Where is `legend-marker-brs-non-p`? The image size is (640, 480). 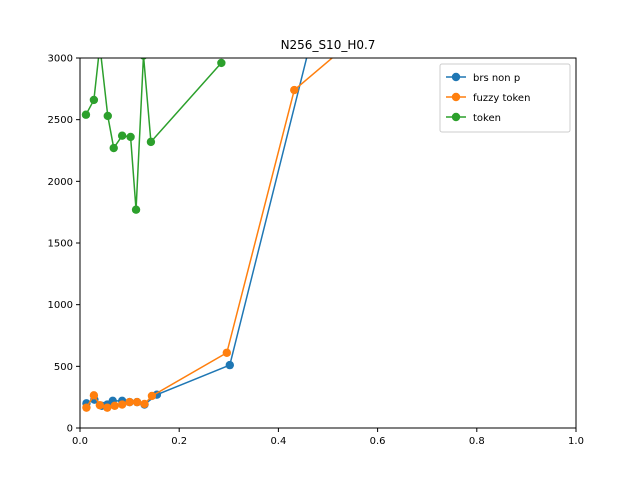
legend-marker-brs-non-p is located at coordinates (456, 77).